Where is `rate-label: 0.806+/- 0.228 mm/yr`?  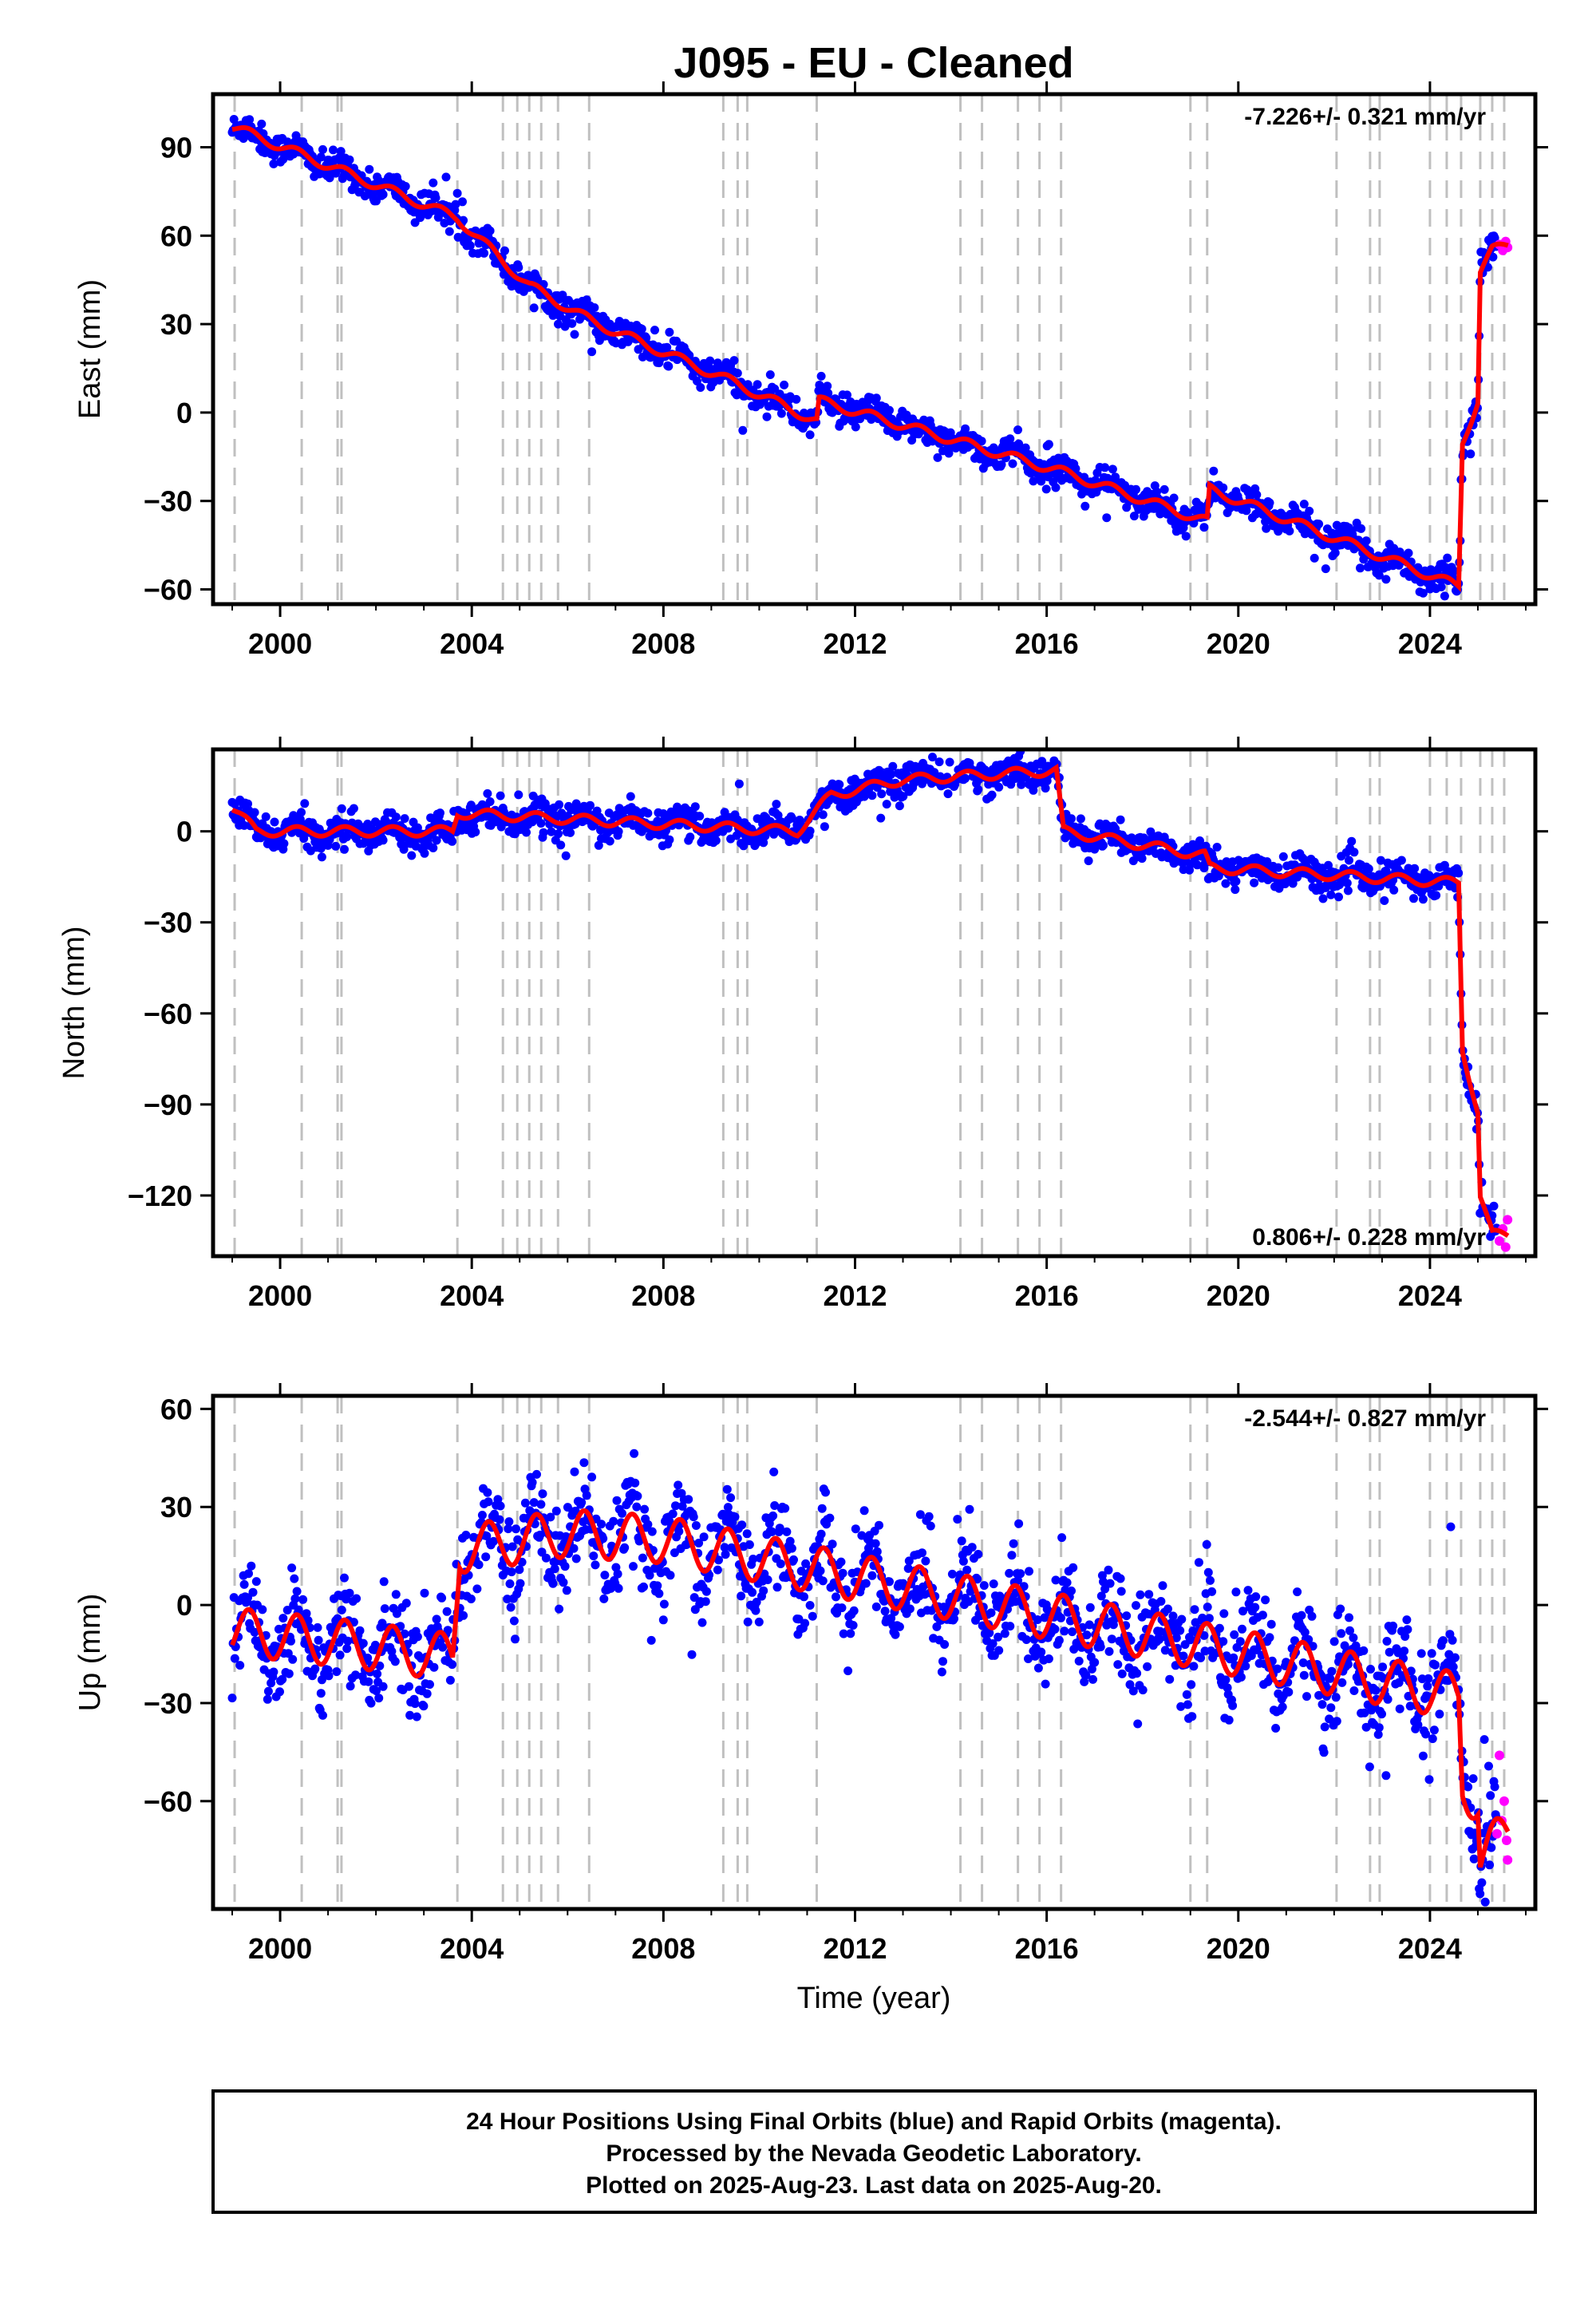 rate-label: 0.806+/- 0.228 mm/yr is located at coordinates (1369, 1237).